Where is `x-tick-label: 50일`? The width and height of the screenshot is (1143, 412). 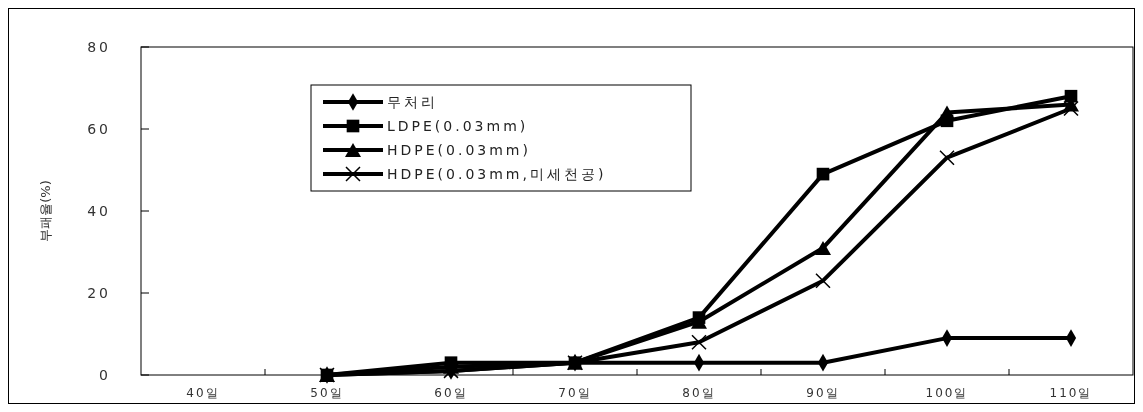
x-tick-label: 50일 is located at coordinates (327, 393).